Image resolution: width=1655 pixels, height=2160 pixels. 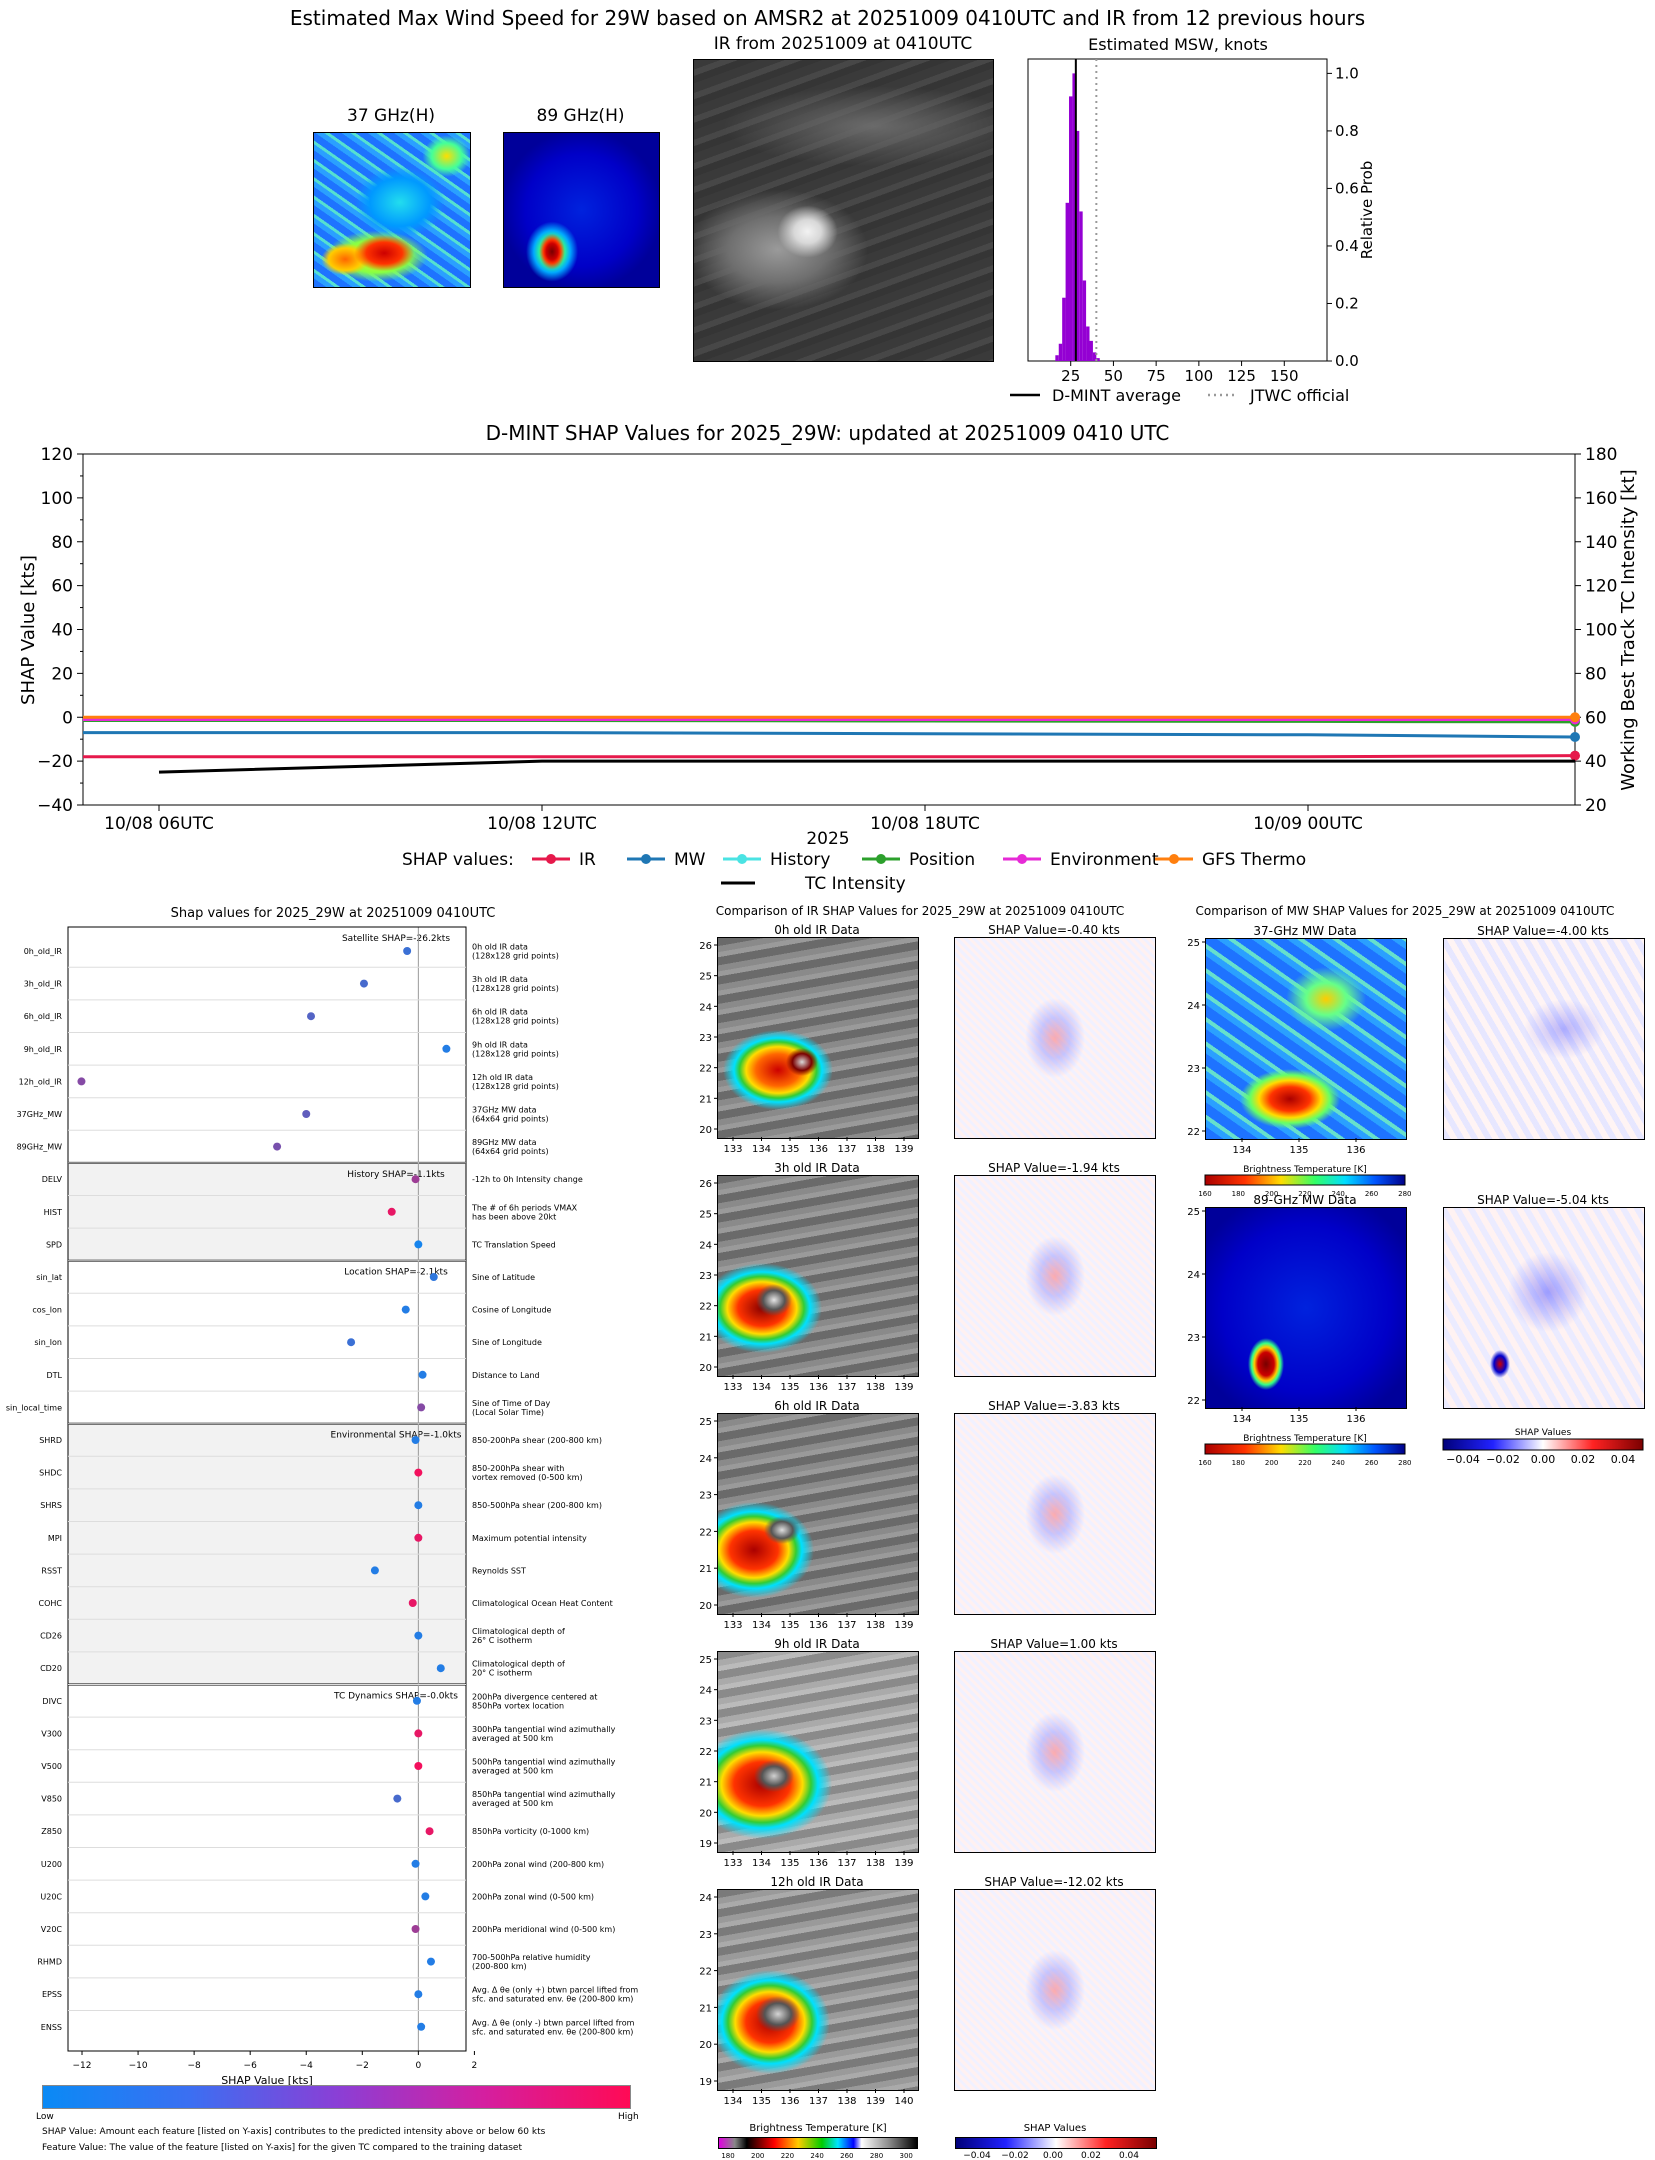 What do you see at coordinates (906, 2156) in the screenshot?
I see `ir-bt-tick: 300` at bounding box center [906, 2156].